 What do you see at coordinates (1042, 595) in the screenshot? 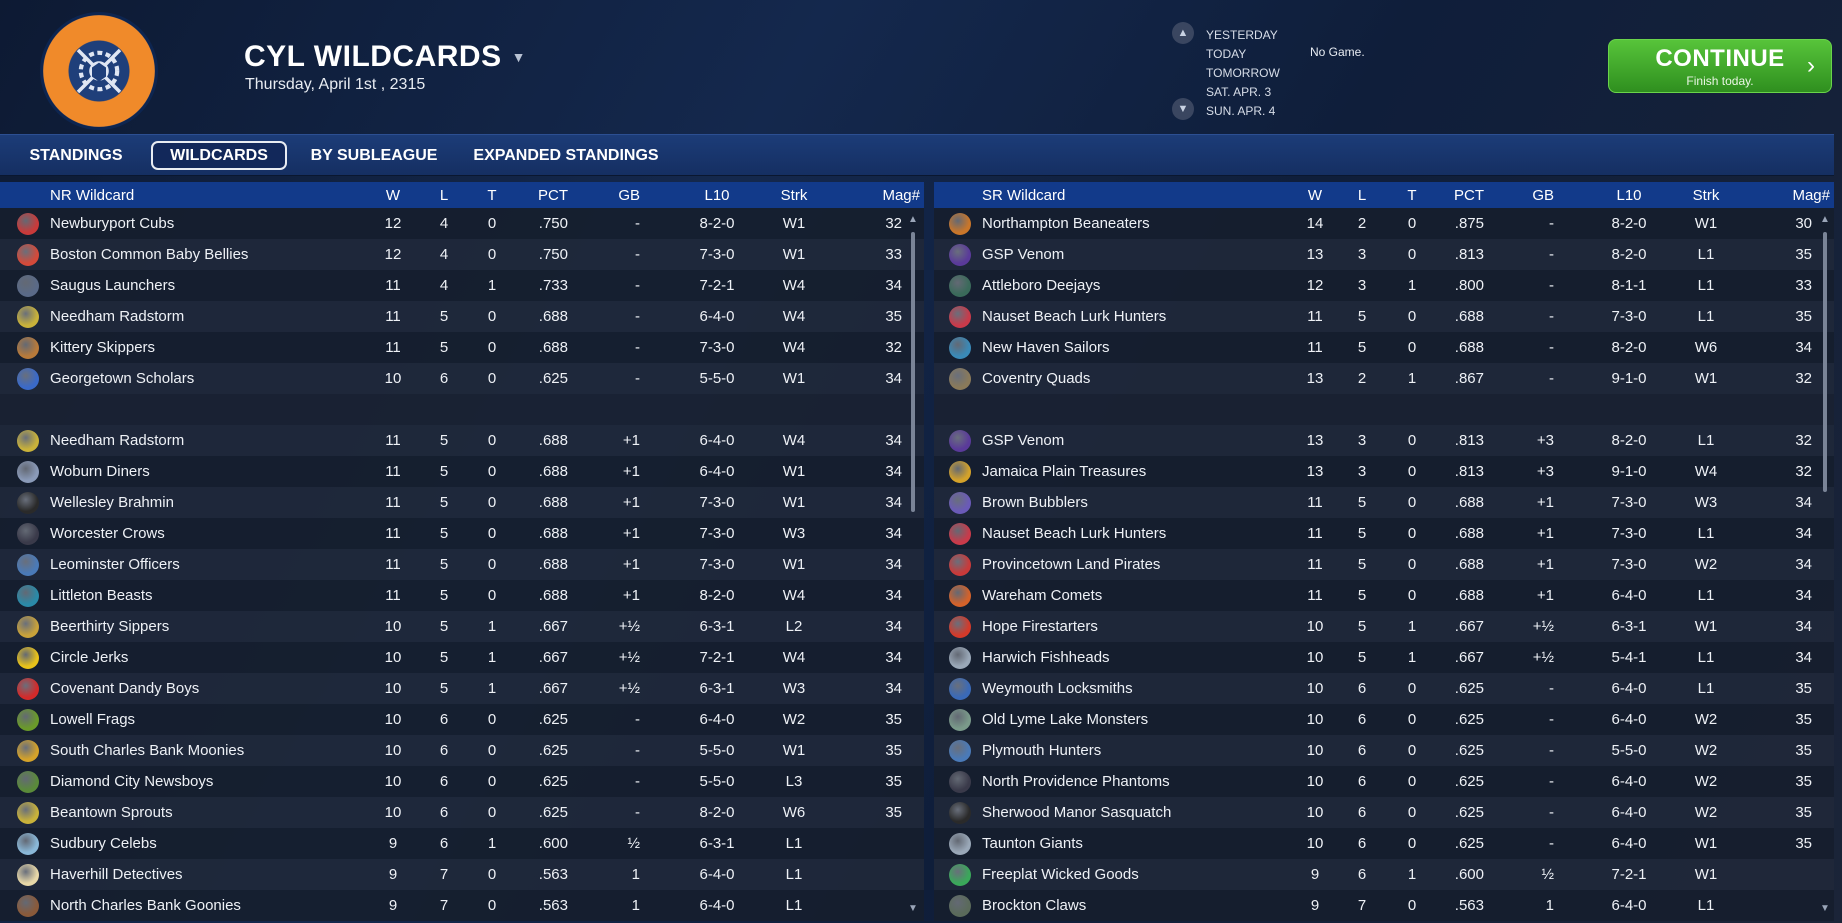
I see `cell-team: Wareham Comets` at bounding box center [1042, 595].